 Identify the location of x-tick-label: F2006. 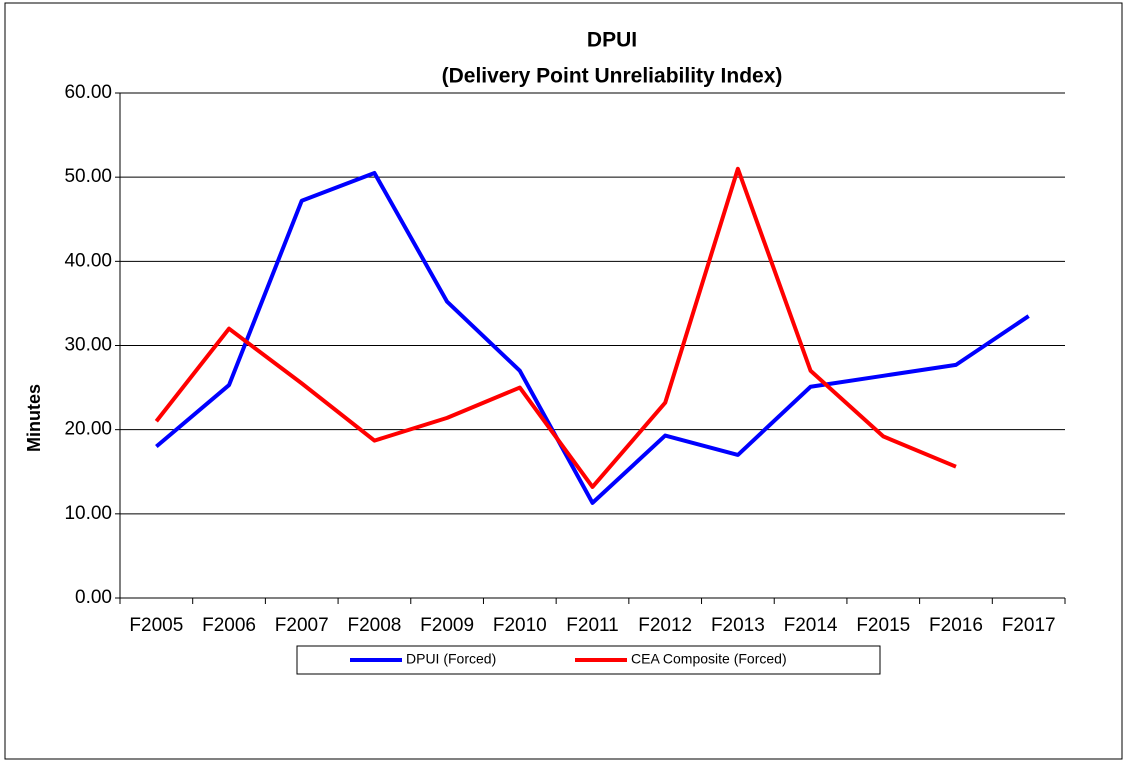
(229, 625).